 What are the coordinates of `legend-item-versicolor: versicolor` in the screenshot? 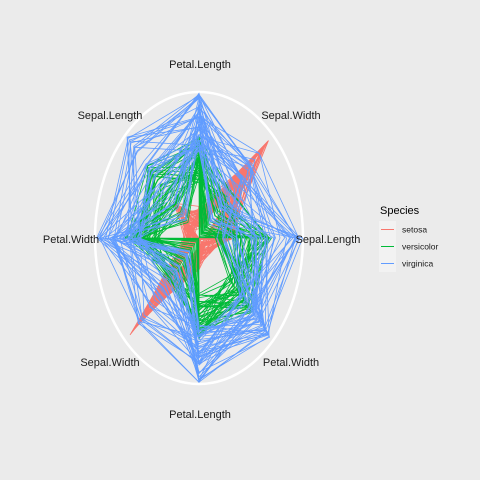 It's located at (409, 246).